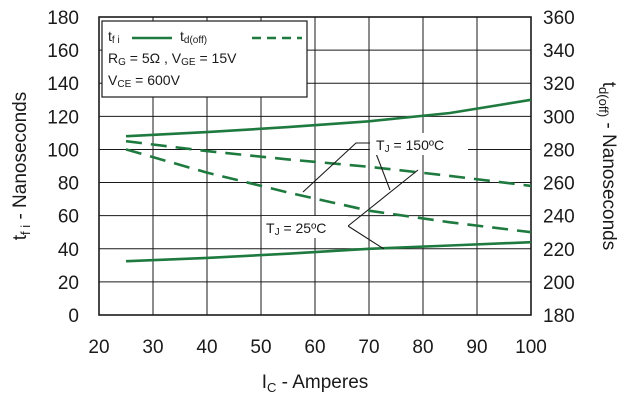 This screenshot has height=396, width=625. I want to click on x-tick-label: 100, so click(531, 347).